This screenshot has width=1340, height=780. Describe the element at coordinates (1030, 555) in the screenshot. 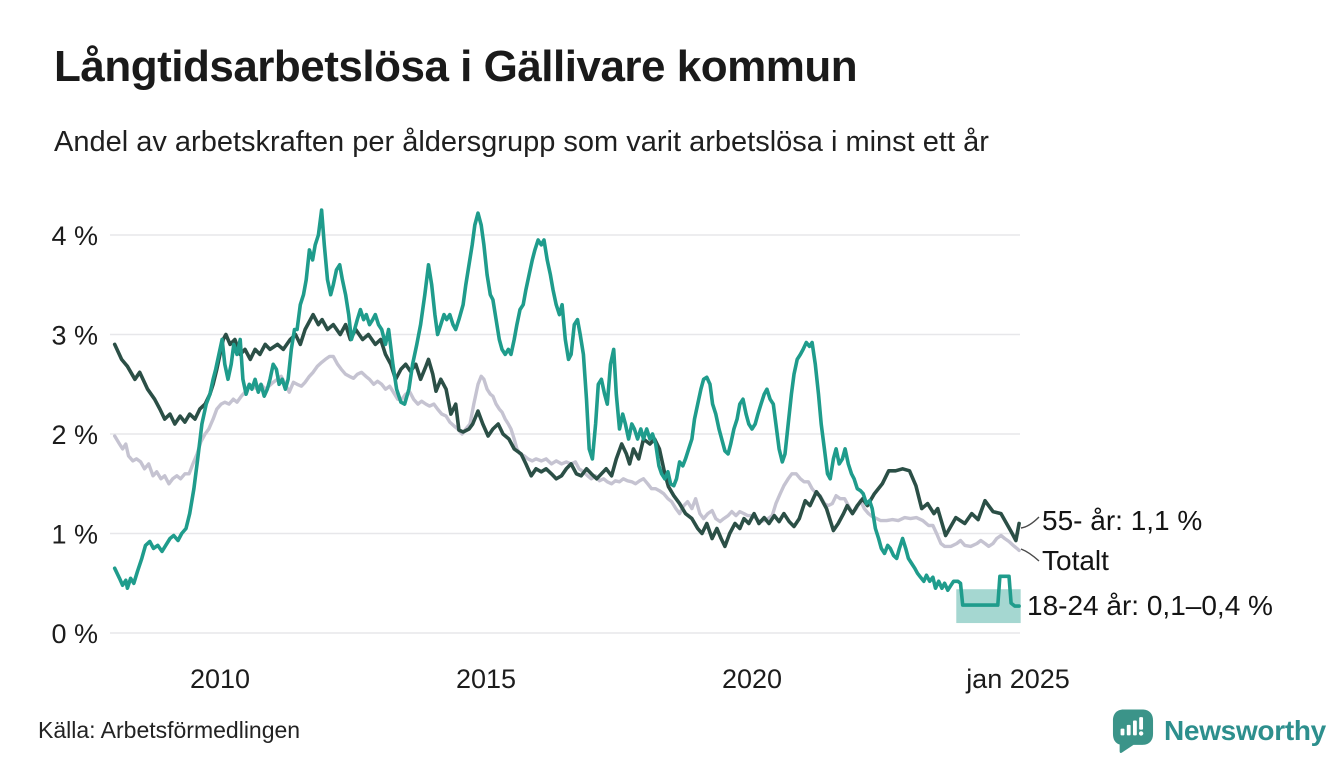

I see `label-connector-totalt` at that location.